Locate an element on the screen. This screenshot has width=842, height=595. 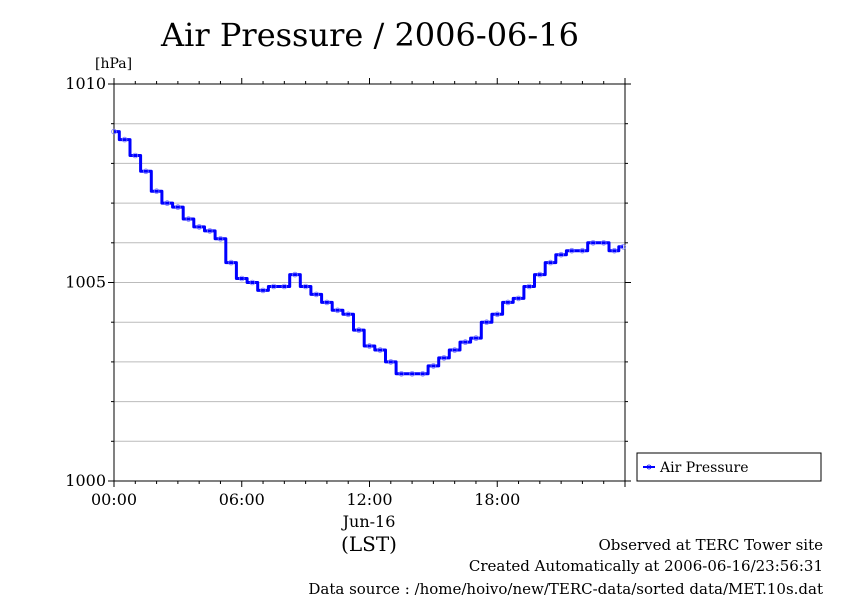
x-tick-label: 06:00 is located at coordinates (242, 499).